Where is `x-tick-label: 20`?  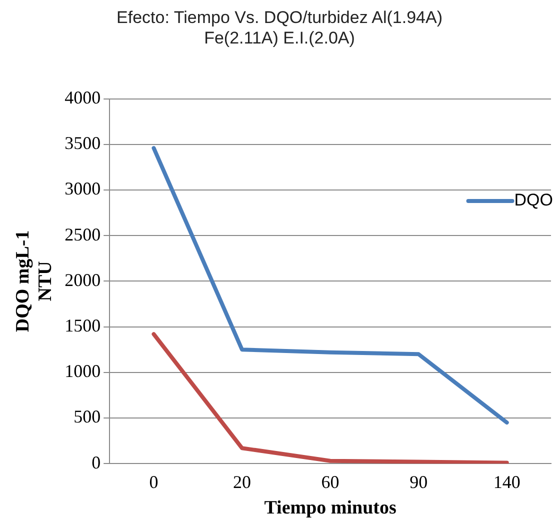 x-tick-label: 20 is located at coordinates (242, 482).